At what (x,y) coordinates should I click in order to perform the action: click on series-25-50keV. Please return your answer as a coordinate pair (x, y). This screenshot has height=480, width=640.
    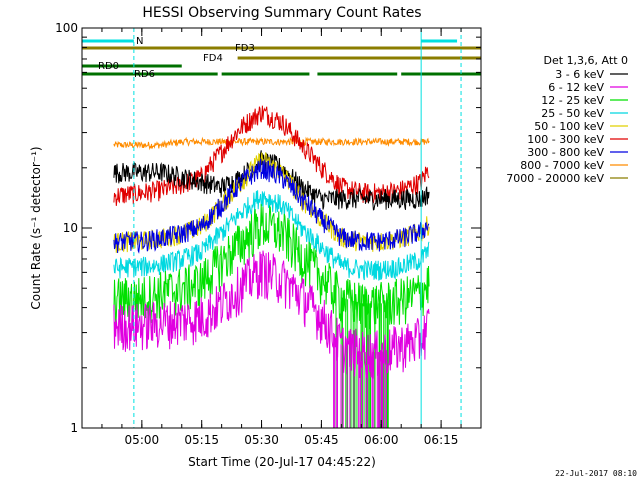
    Looking at the image, I should click on (271, 235).